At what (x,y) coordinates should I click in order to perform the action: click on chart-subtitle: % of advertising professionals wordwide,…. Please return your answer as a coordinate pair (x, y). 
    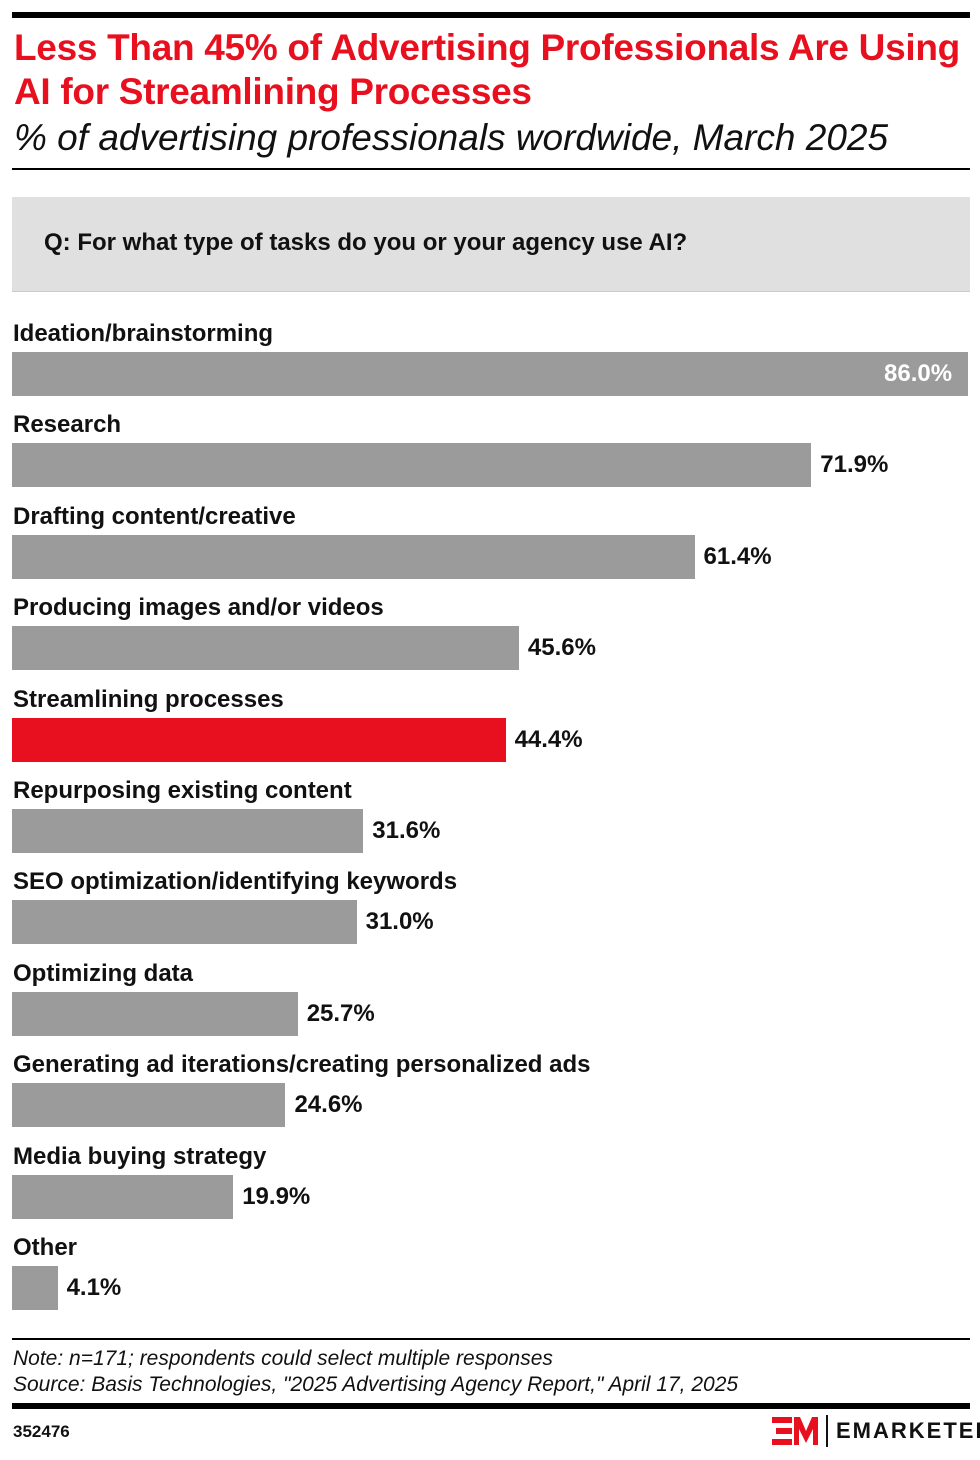
    Looking at the image, I should click on (451, 137).